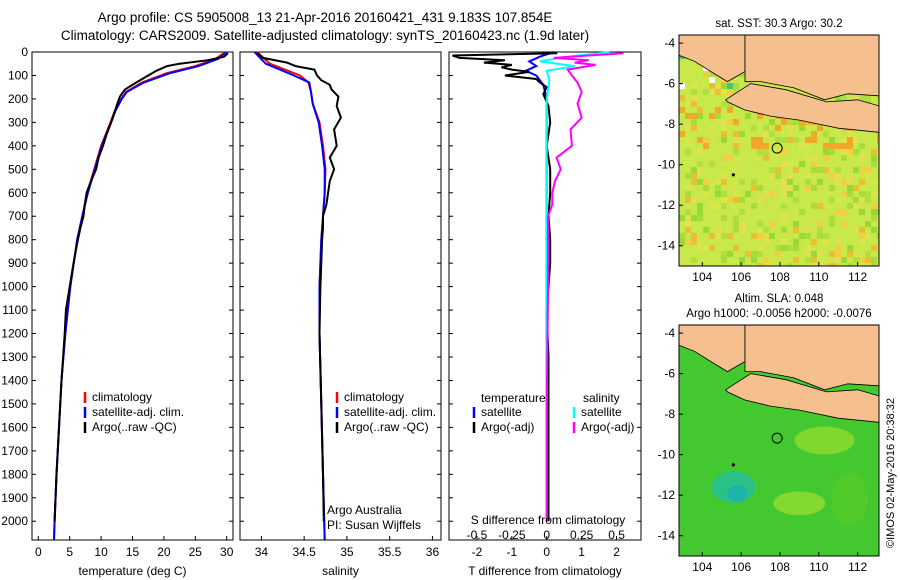  I want to click on x-tick-label: 5, so click(69, 552).